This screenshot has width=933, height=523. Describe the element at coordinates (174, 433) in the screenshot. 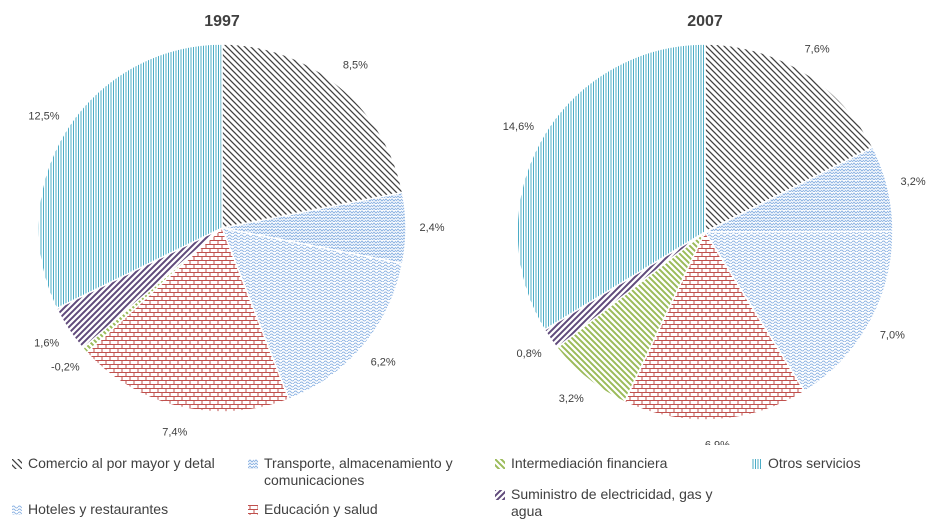

I see `data-label: 7,4%` at that location.